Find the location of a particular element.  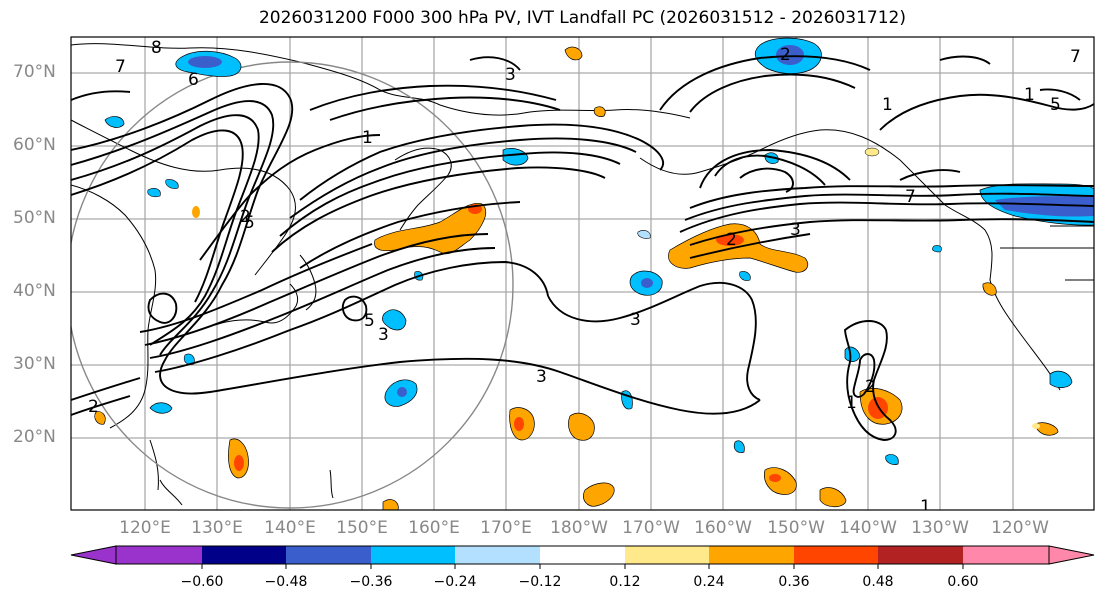

lon-label: 150°E is located at coordinates (362, 528).